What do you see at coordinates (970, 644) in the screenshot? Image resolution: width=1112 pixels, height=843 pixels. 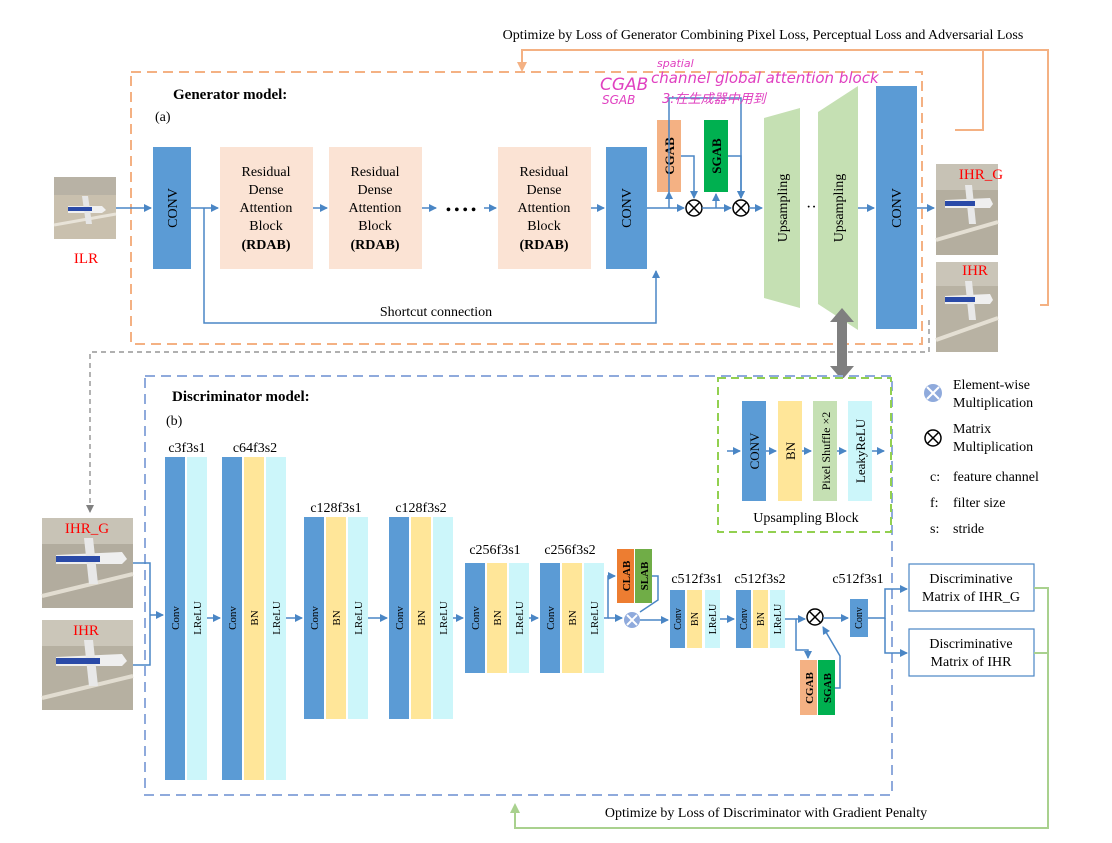 I see `disc-output-2-line1: Discriminative` at bounding box center [970, 644].